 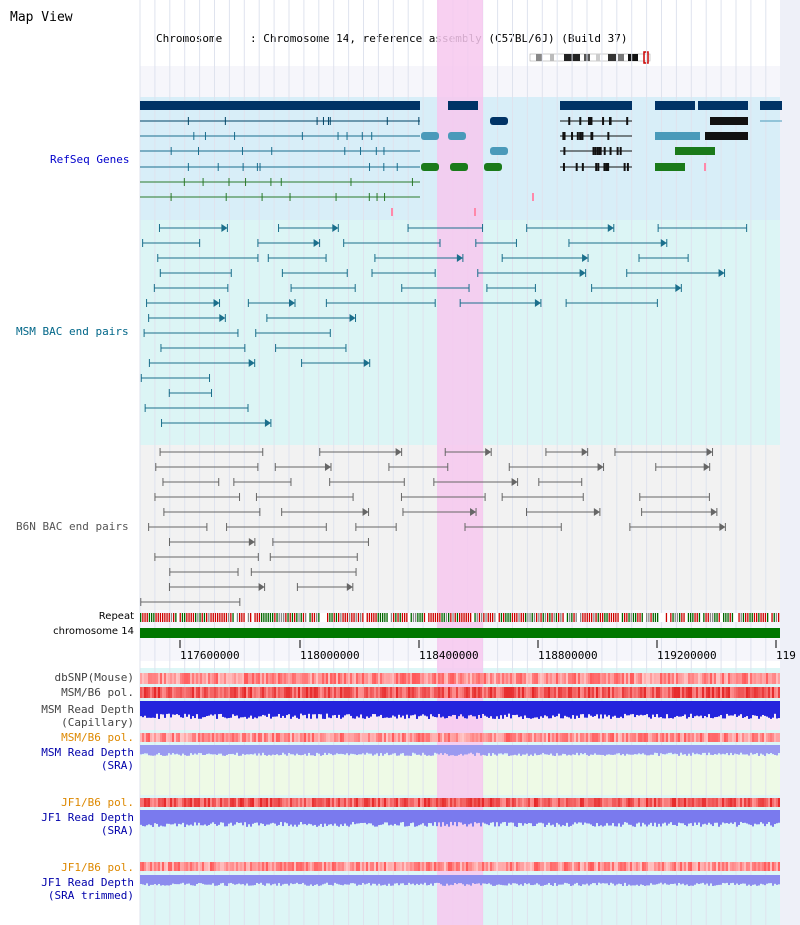 What do you see at coordinates (210, 655) in the screenshot?
I see `ruler-tick-1: 117600000` at bounding box center [210, 655].